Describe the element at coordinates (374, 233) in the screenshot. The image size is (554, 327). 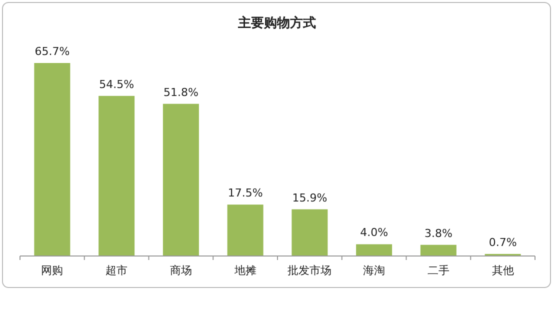
I see `value-label: 4.0%` at that location.